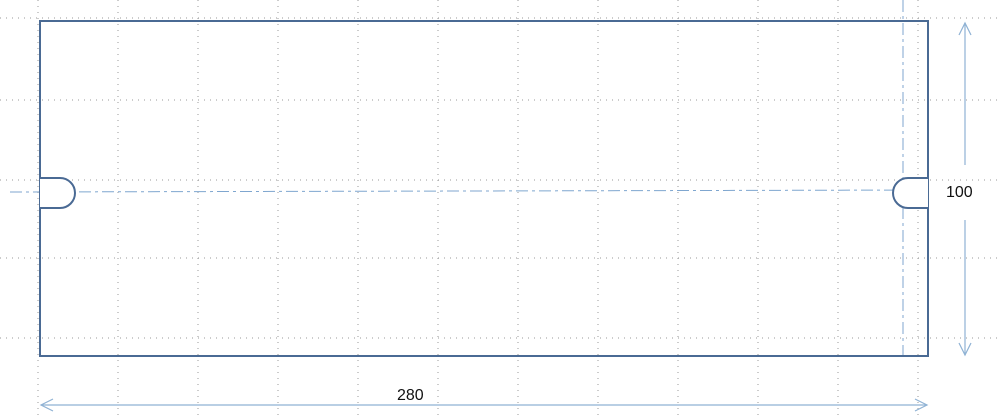 This screenshot has width=997, height=416. I want to click on dimension-label: 100, so click(959, 192).